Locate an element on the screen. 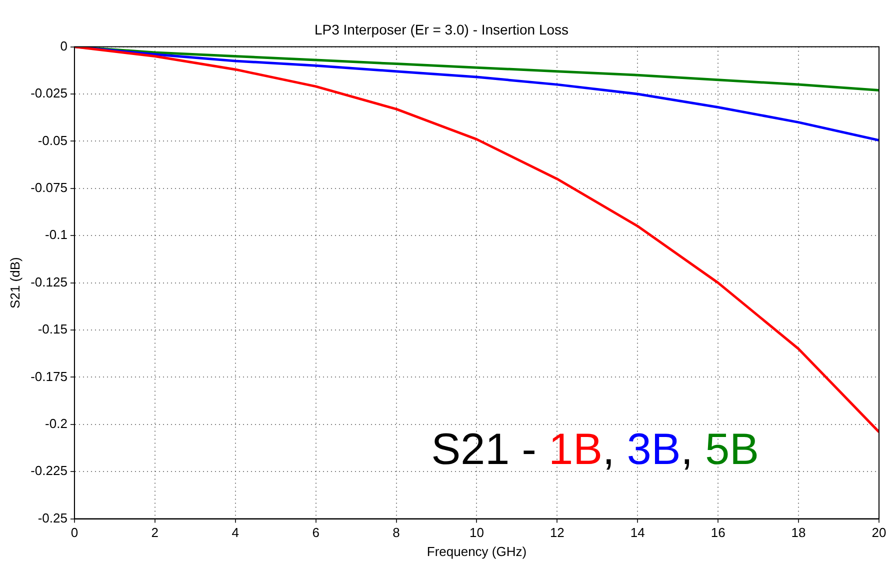 Image resolution: width=891 pixels, height=562 pixels. y-axis-title: S21 (dB) is located at coordinates (14, 282).